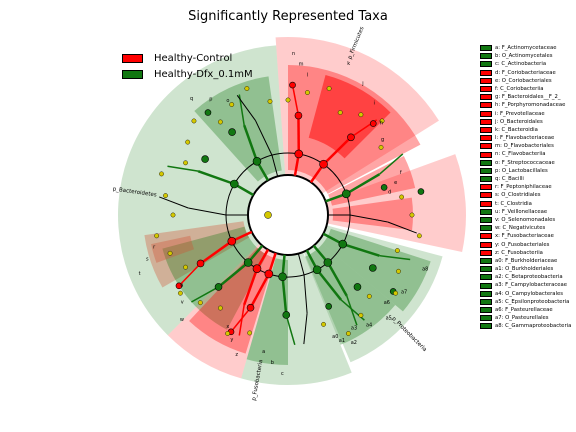 The width and height of the screenshot is (576, 432). I want to click on clade-letter-e: e, so click(395, 183).